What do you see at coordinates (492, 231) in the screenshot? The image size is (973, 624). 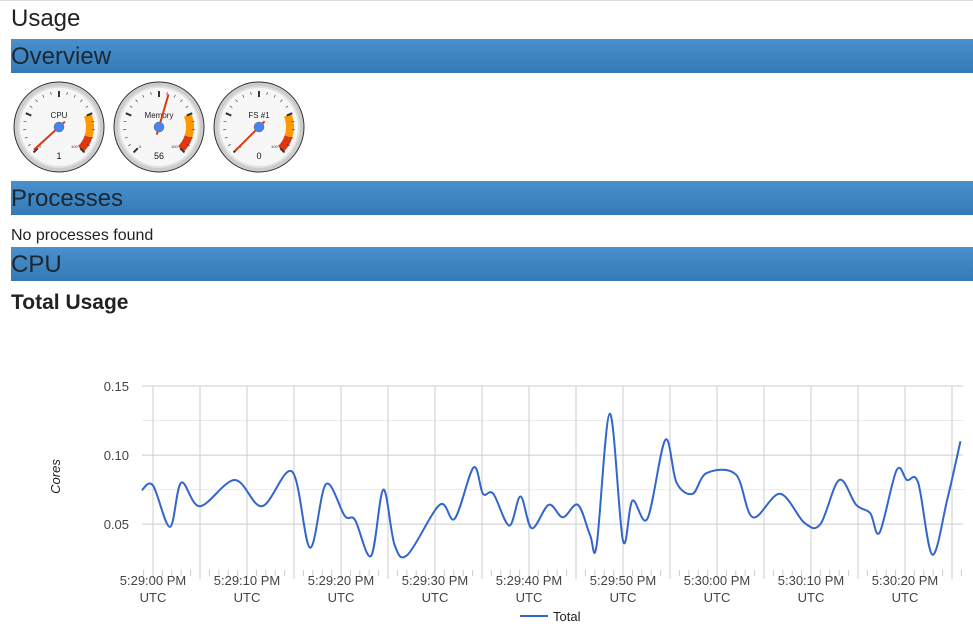 I see `processes-message: No processes found` at bounding box center [492, 231].